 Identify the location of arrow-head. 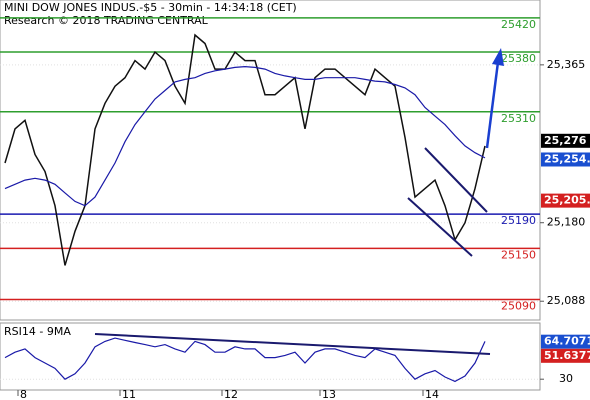
(498, 57).